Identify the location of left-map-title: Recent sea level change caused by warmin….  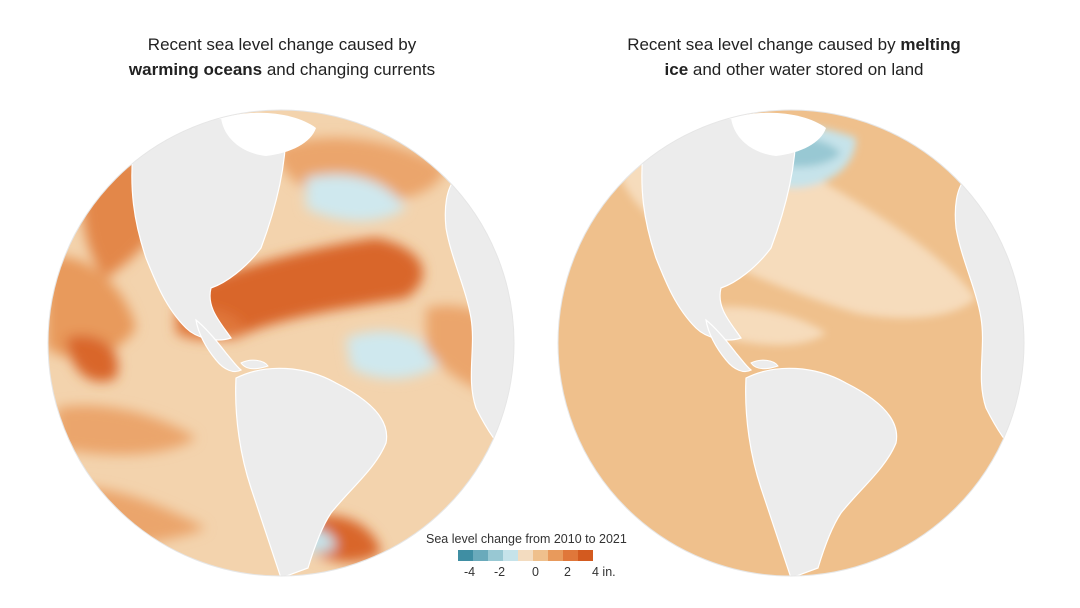
(282, 57).